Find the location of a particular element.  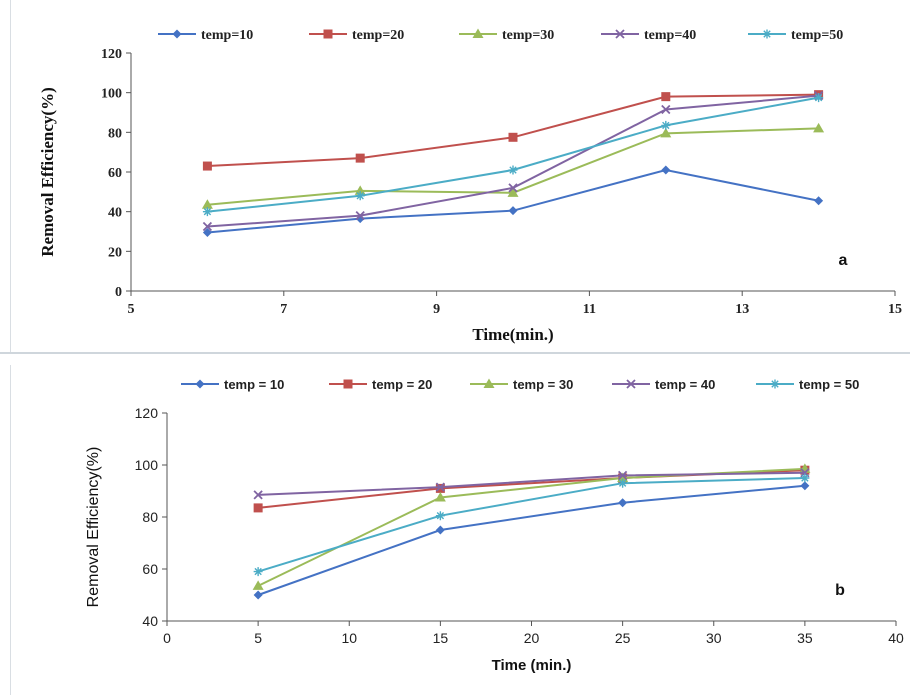

legend-label: temp=30 is located at coordinates (528, 35).